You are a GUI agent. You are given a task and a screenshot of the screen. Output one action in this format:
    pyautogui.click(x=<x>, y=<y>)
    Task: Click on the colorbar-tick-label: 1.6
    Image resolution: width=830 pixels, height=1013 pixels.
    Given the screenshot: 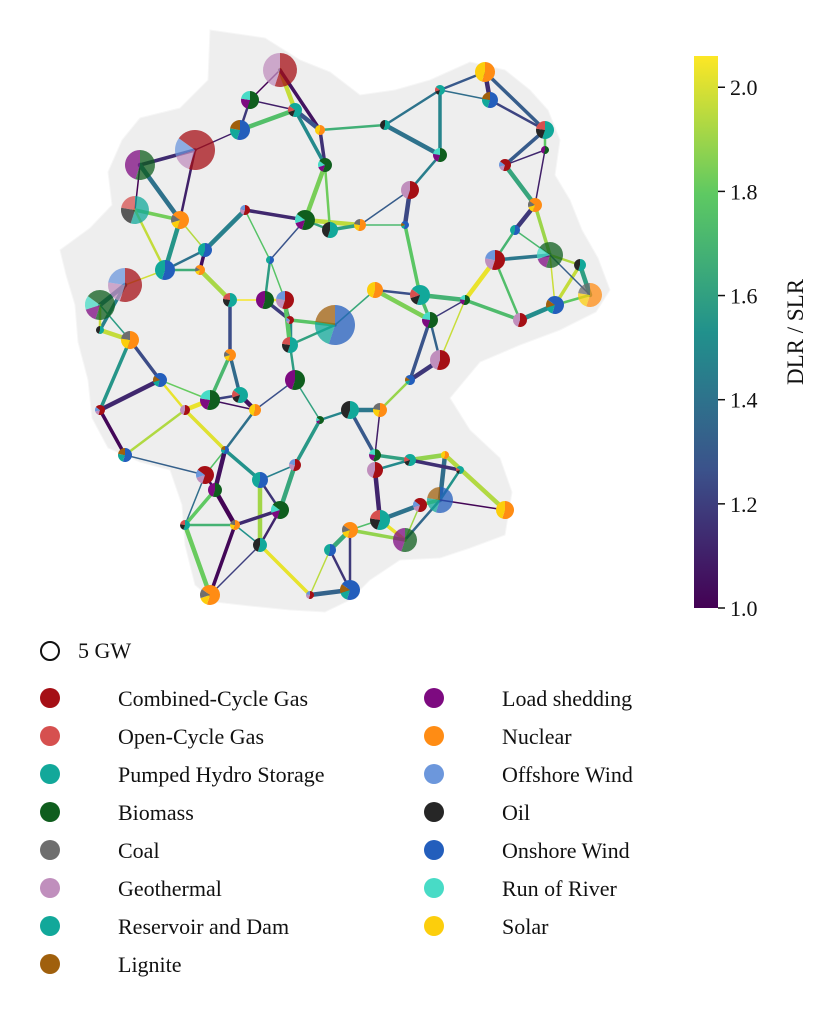 What is the action you would take?
    pyautogui.click(x=744, y=296)
    